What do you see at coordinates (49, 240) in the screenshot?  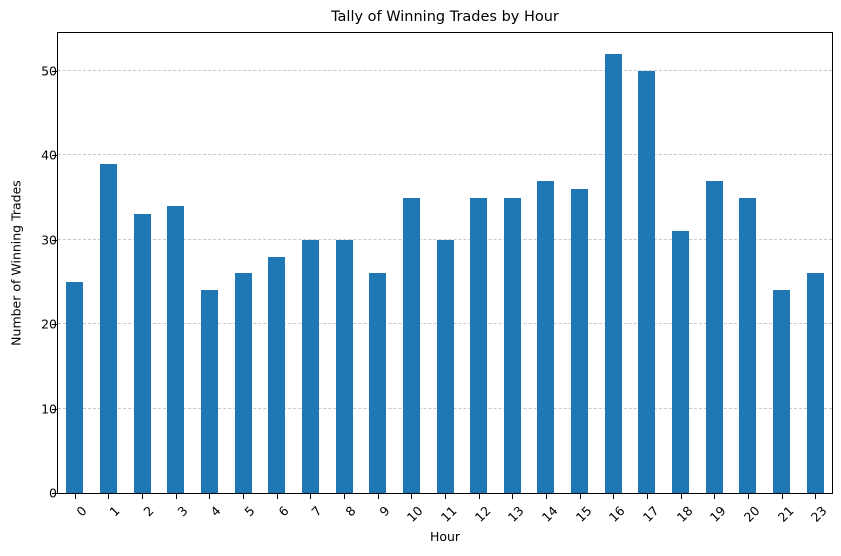 I see `y-tick-label: 30` at bounding box center [49, 240].